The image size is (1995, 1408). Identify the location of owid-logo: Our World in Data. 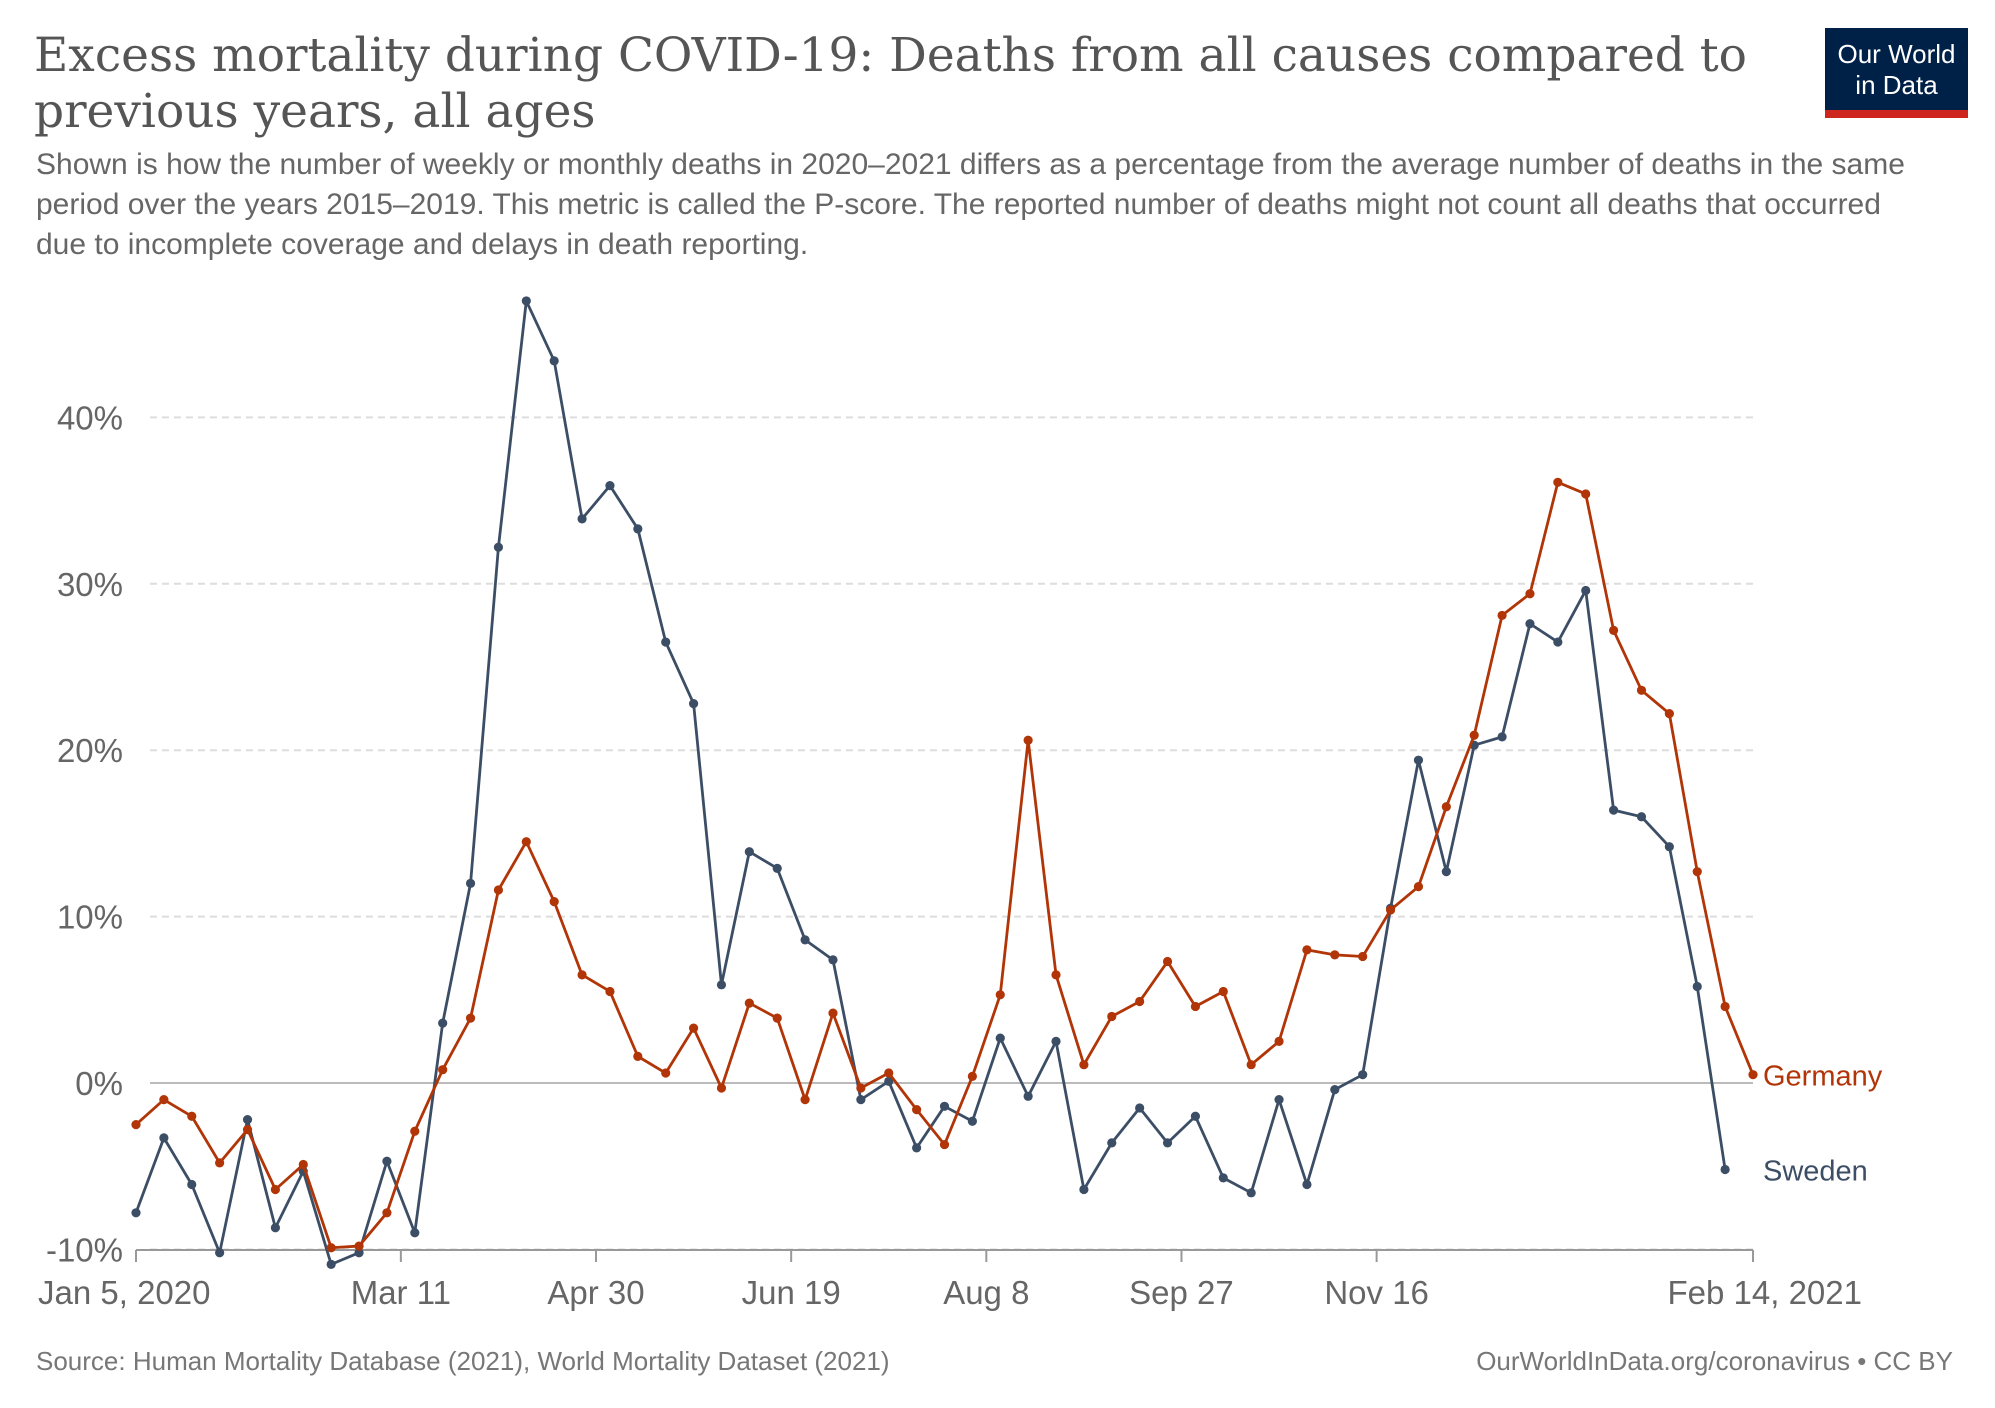
(1896, 73).